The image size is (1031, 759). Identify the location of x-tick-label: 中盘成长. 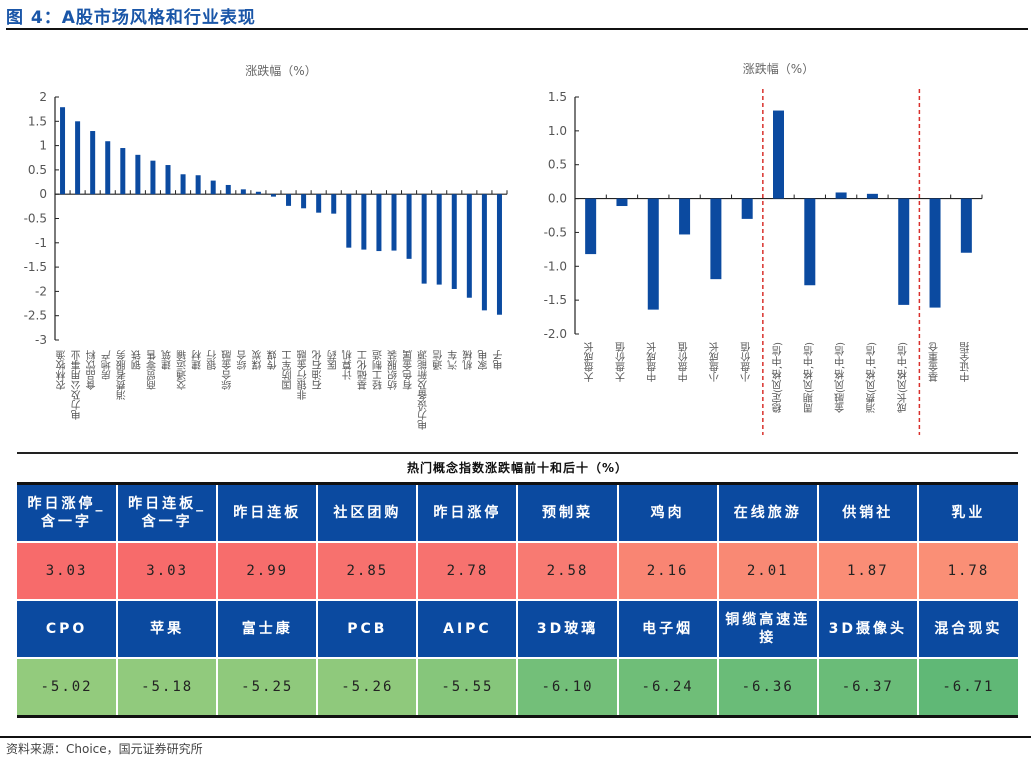
(653, 362).